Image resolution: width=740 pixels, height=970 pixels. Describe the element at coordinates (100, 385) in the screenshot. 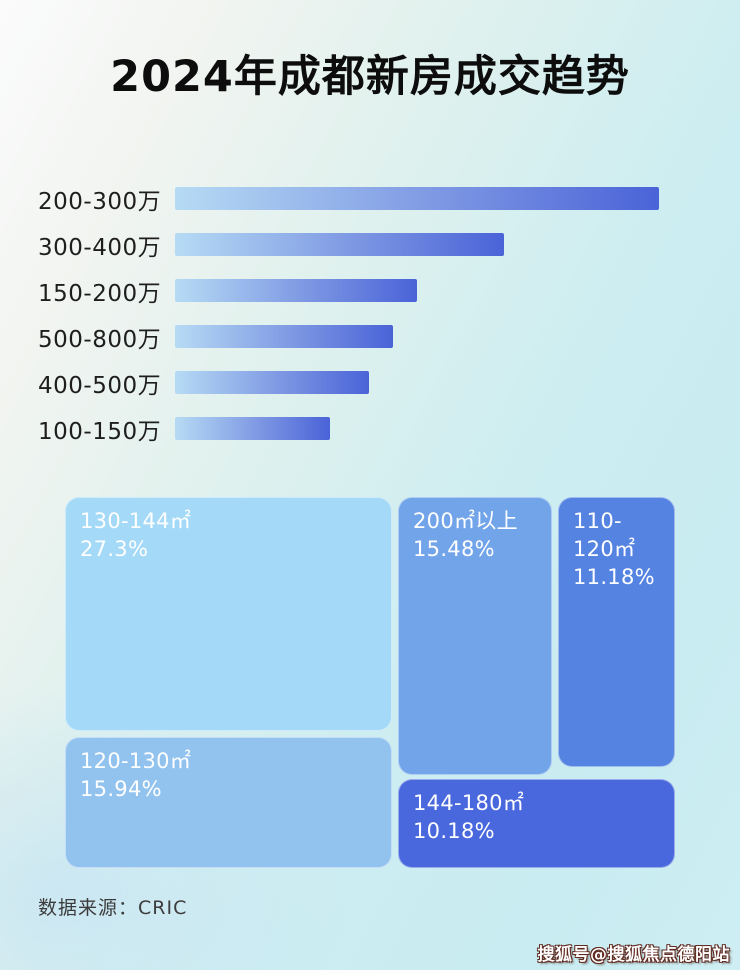

I see `bar-category-label: 400-500万` at that location.